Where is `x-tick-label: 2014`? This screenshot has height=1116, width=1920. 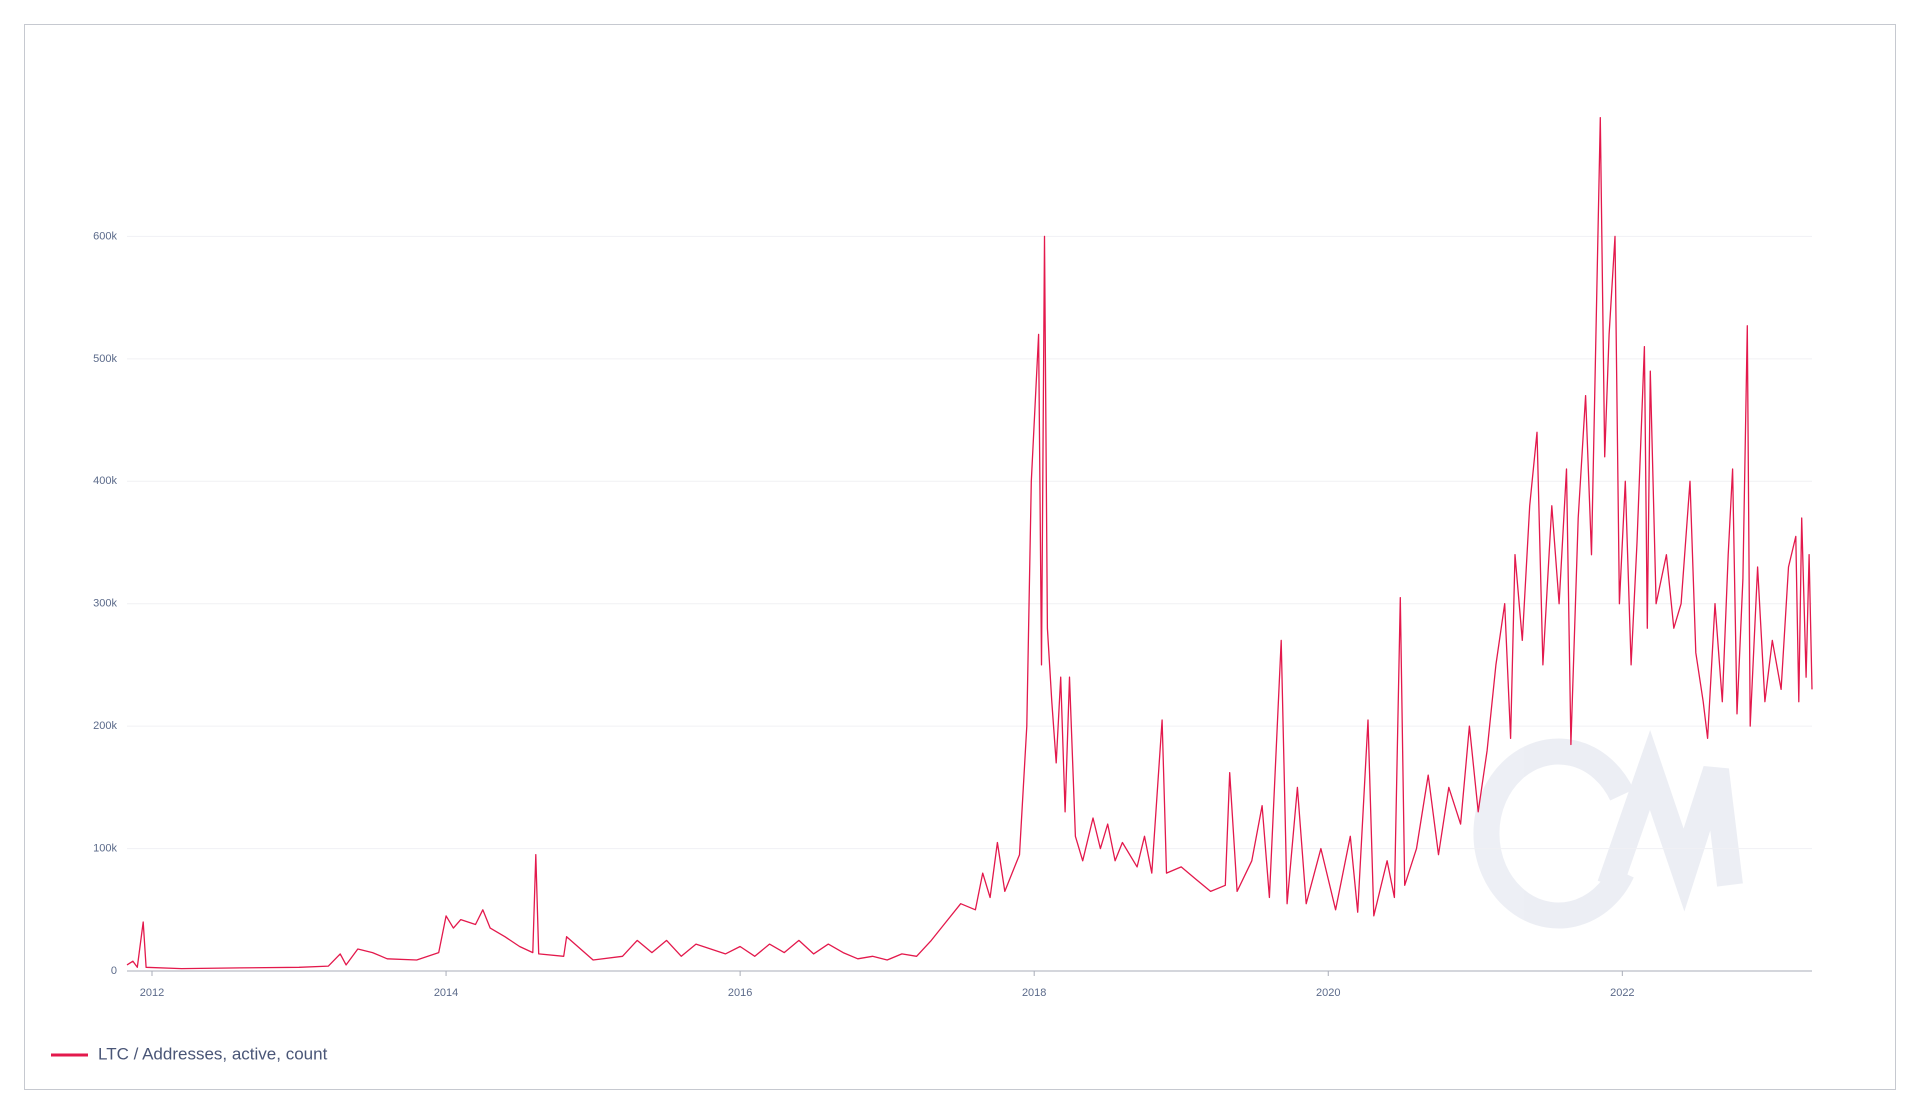 x-tick-label: 2014 is located at coordinates (446, 993).